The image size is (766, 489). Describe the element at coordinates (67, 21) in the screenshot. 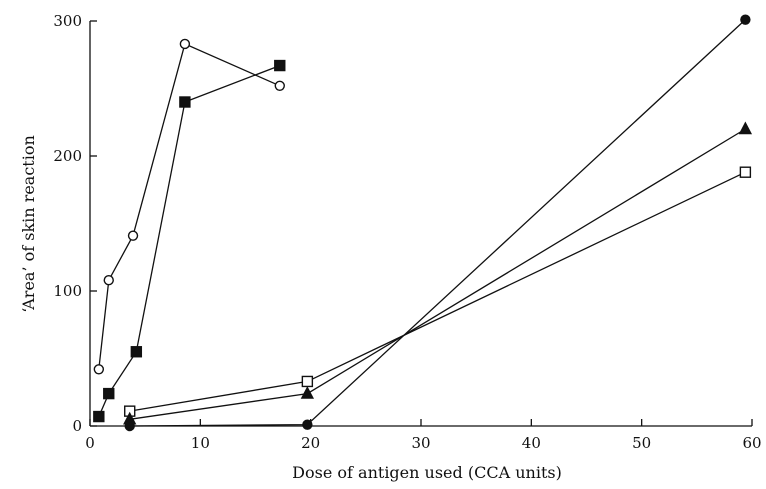

I see `y-tick-label: 300` at that location.